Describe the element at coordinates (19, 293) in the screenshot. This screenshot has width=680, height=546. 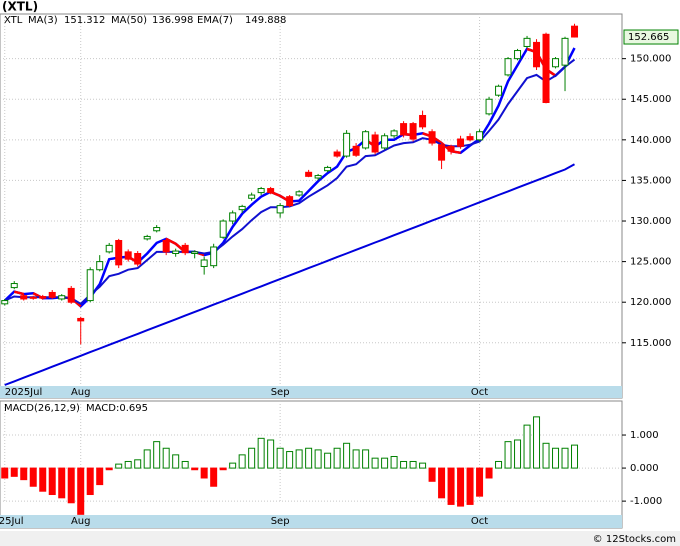
I see `ma-down-segment` at that location.